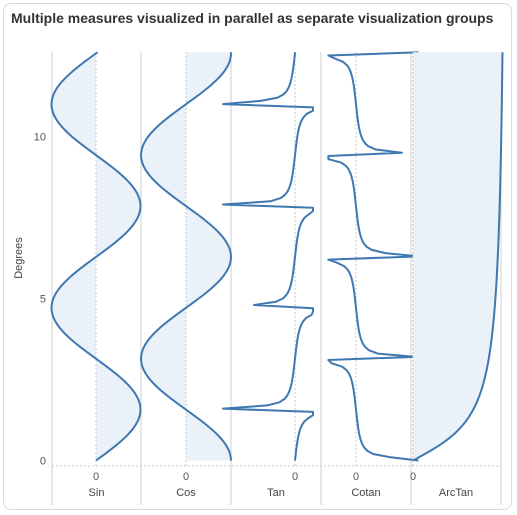 The image size is (517, 515). I want to click on y-tick-label: 0, so click(43, 462).